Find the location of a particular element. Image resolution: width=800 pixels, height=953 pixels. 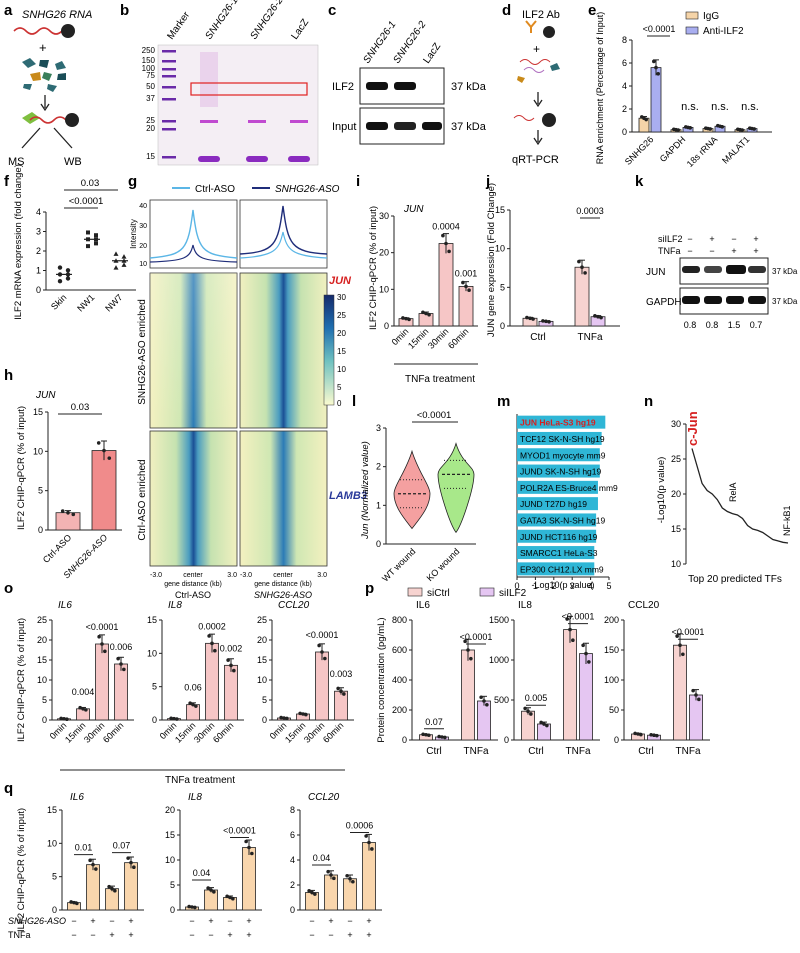

o-bar is located at coordinates (322, 686).